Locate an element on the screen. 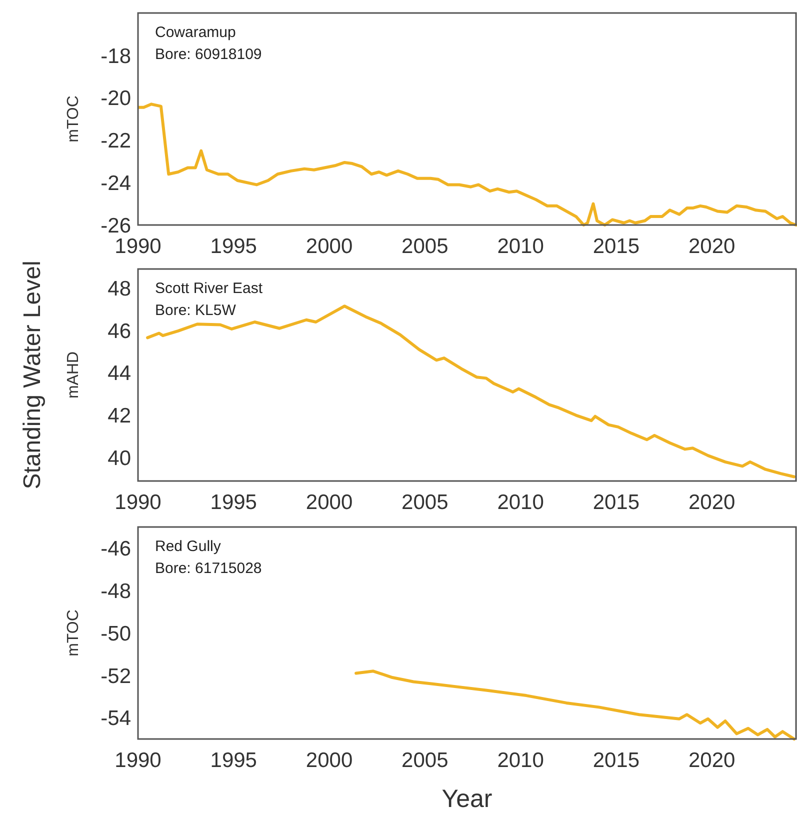  y-tick-label: -48 is located at coordinates (115, 591).